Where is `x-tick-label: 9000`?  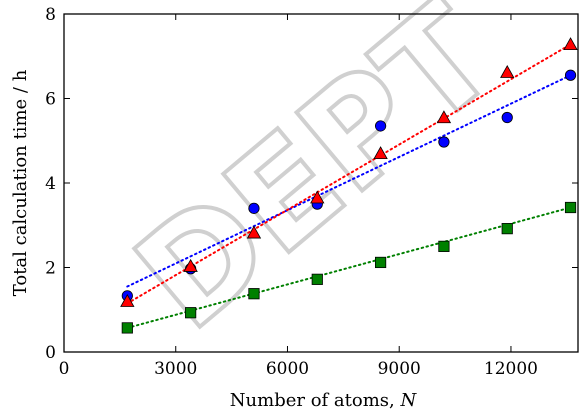
x-tick-label: 9000 is located at coordinates (399, 369).